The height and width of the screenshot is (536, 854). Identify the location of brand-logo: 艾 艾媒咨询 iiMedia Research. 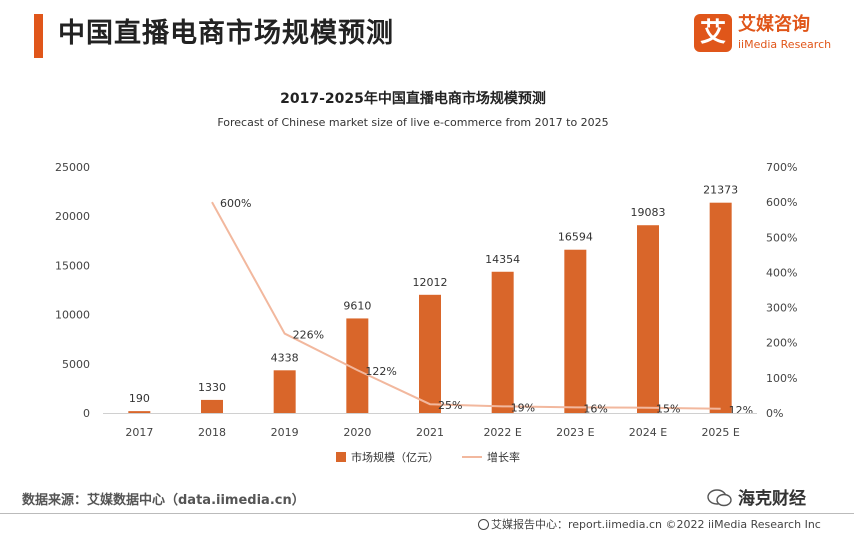
(764, 36).